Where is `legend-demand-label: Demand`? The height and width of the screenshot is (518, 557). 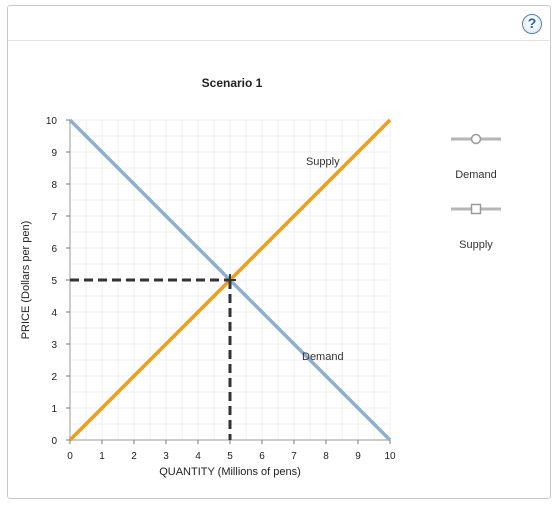
legend-demand-label: Demand is located at coordinates (476, 175).